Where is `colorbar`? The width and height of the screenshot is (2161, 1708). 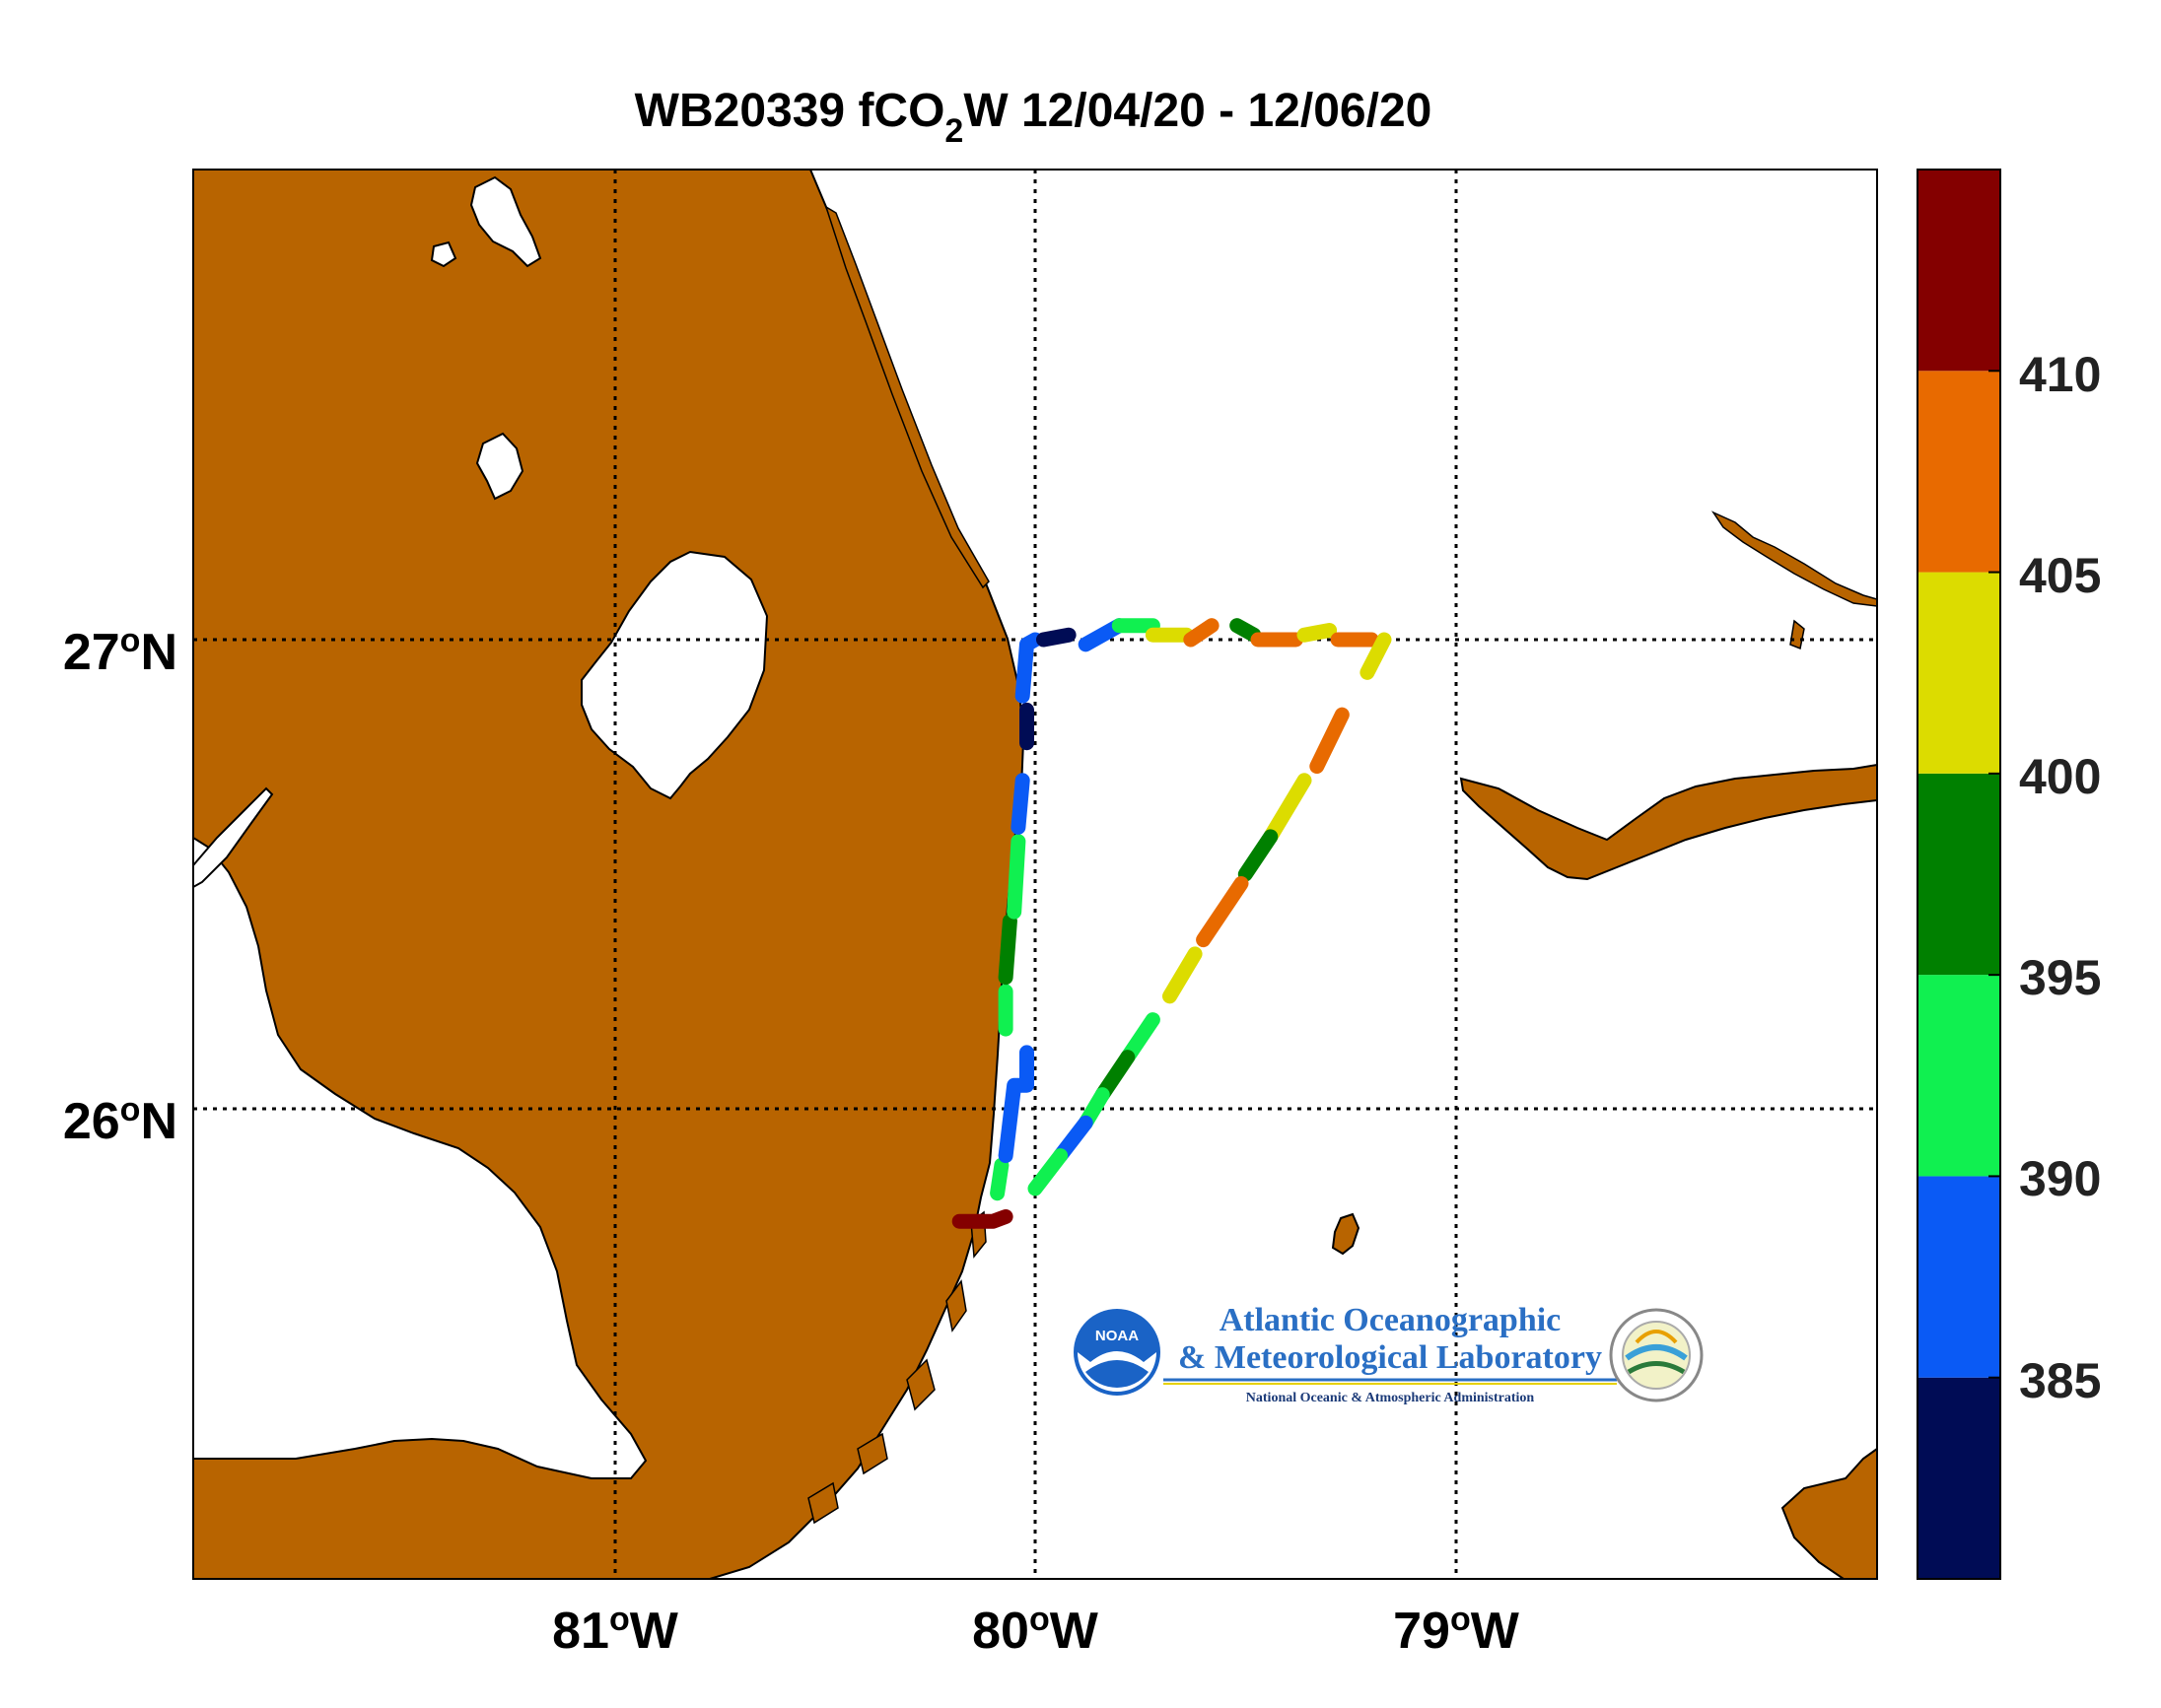 colorbar is located at coordinates (1959, 875).